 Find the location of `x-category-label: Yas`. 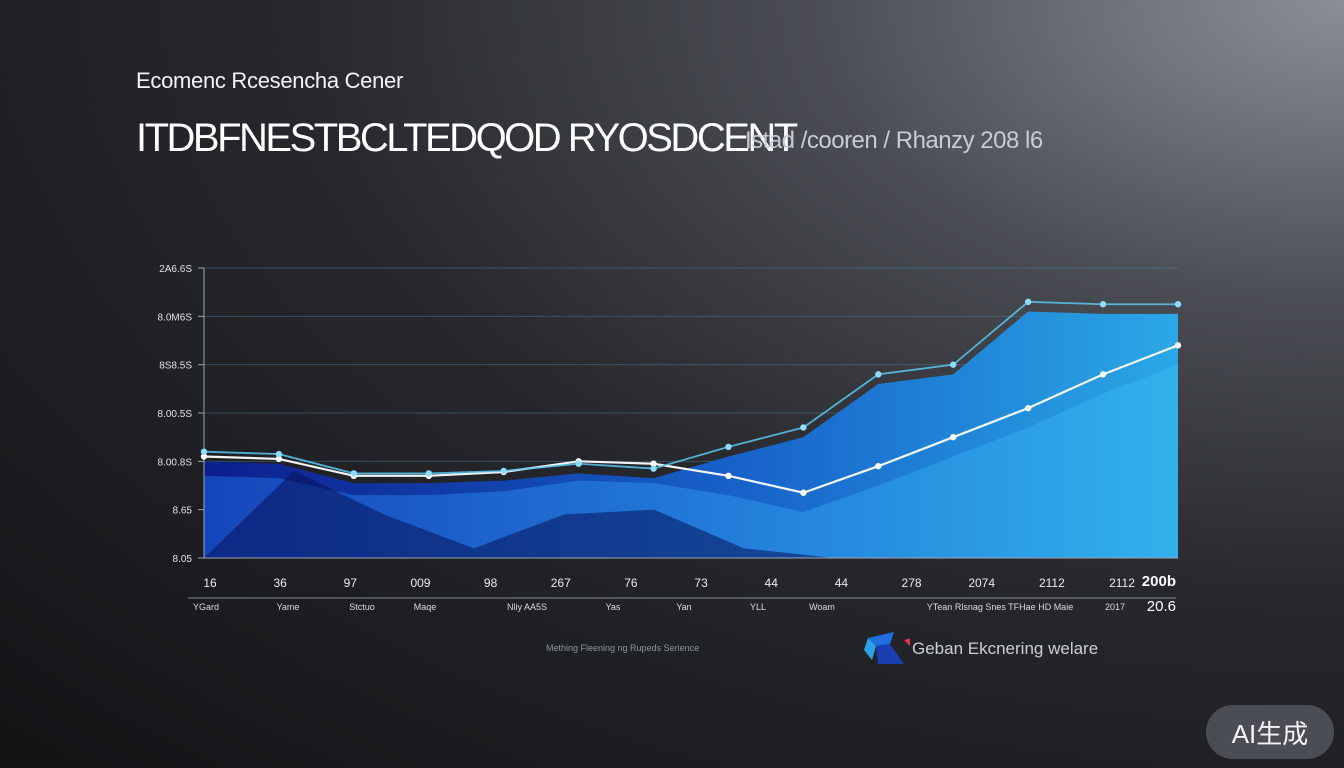

x-category-label: Yas is located at coordinates (613, 607).